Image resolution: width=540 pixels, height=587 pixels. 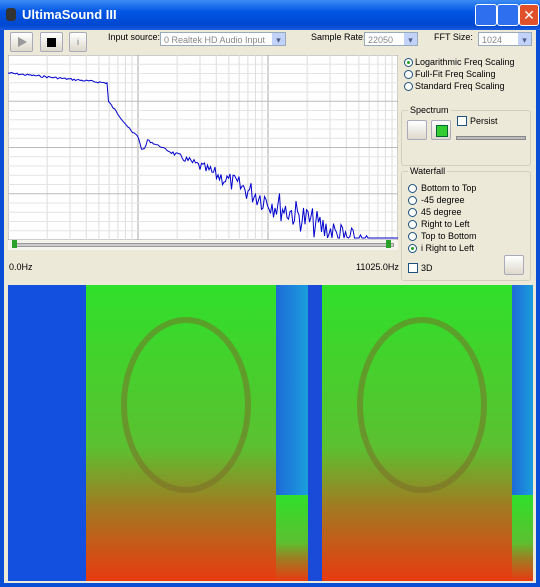 I want to click on slider-track, so click(x=203, y=245).